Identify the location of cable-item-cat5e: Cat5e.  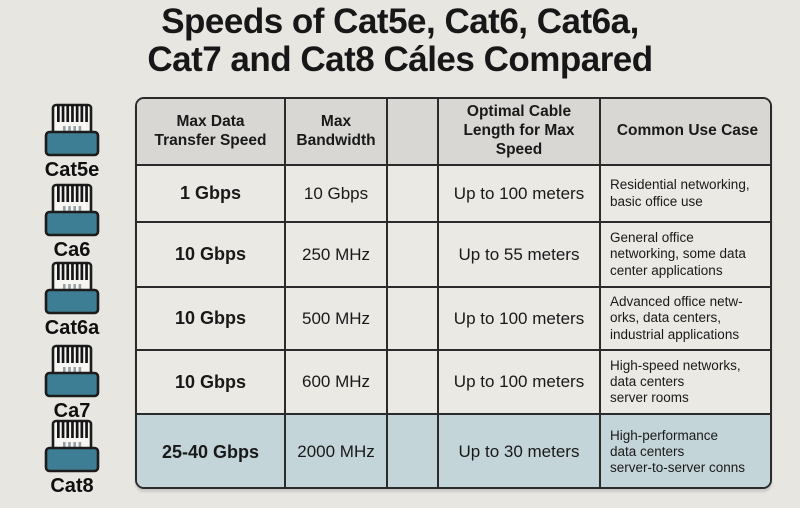
(72, 142).